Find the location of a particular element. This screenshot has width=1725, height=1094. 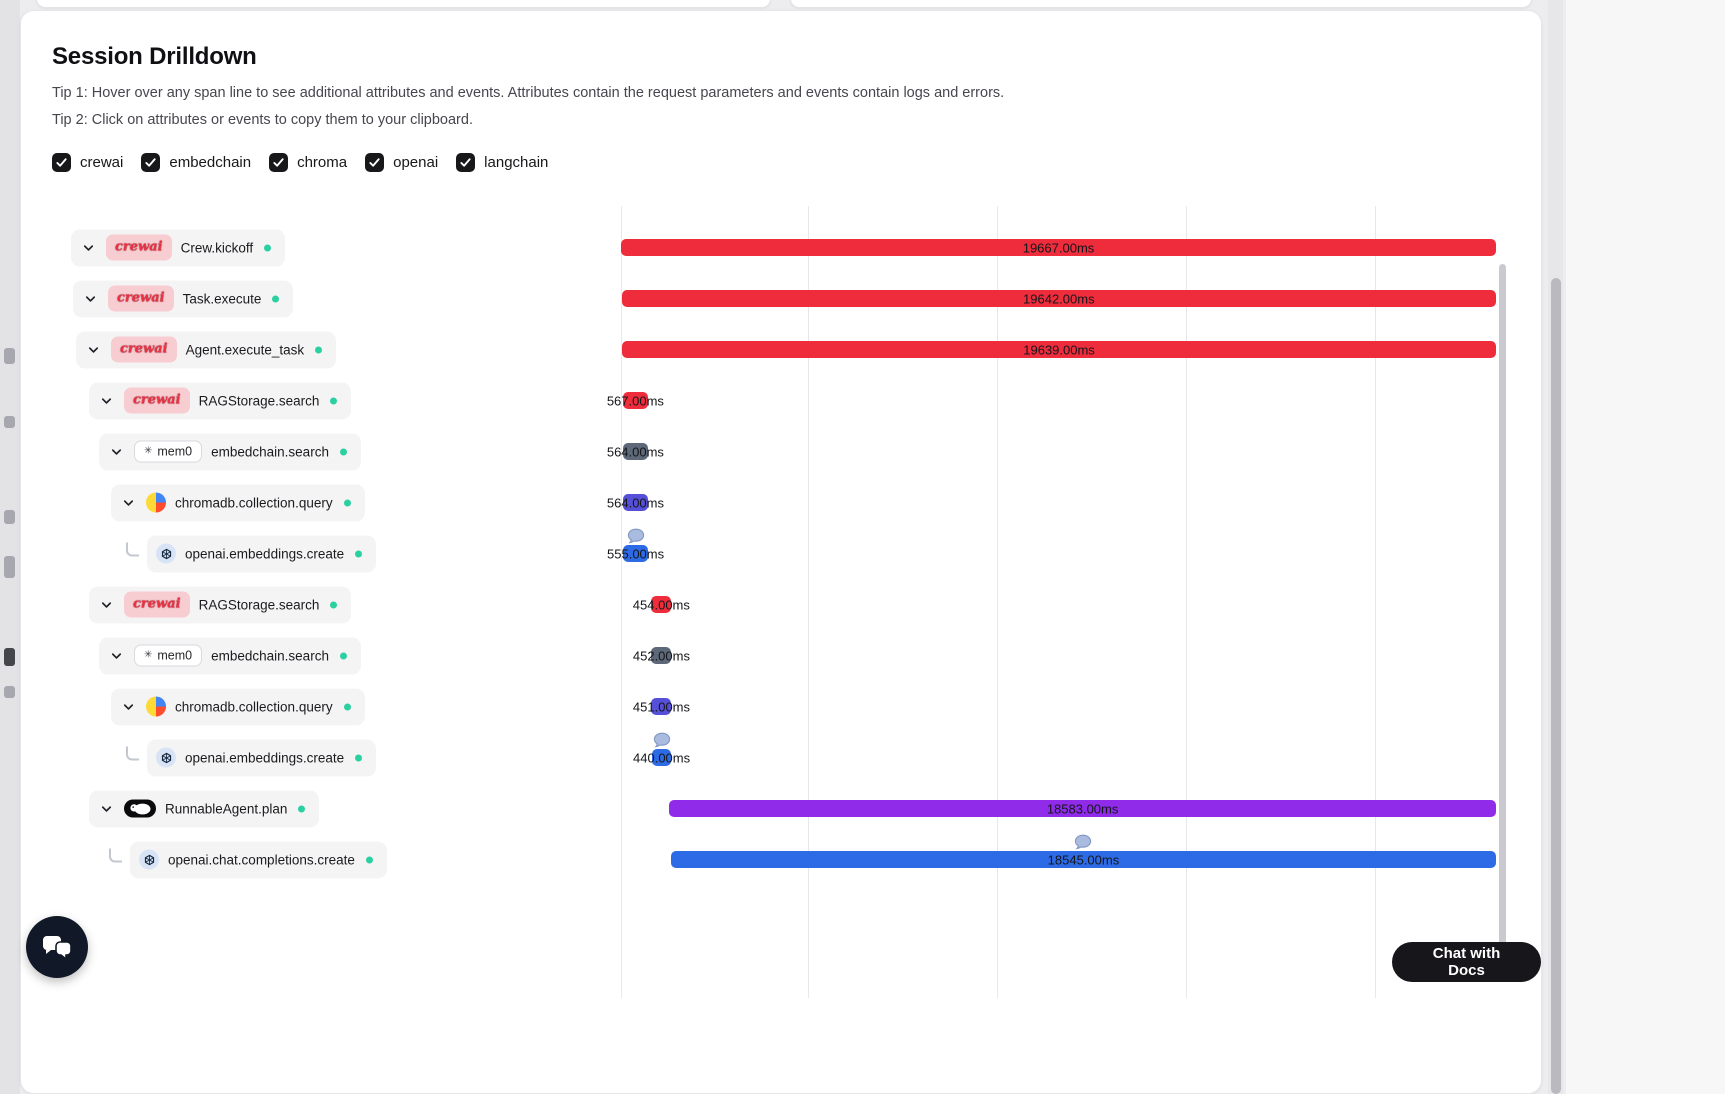

filter-item-embedchain: embedchain is located at coordinates (196, 162).